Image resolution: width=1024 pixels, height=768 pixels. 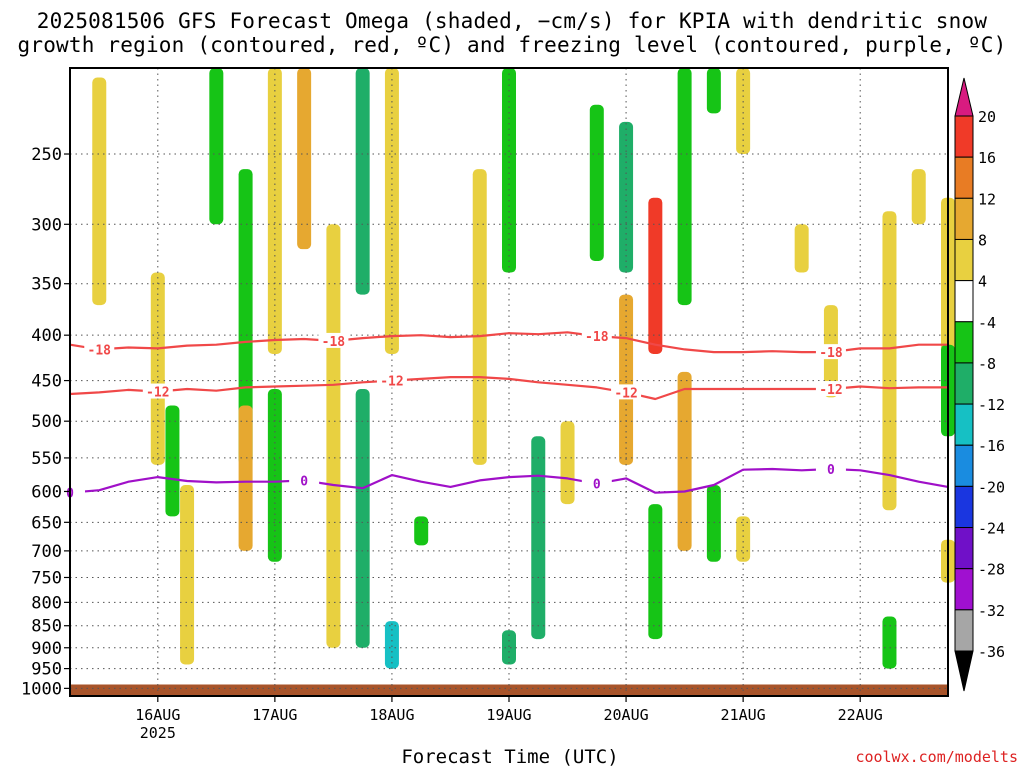 What do you see at coordinates (46, 285) in the screenshot?
I see `y-tick-label: 350` at bounding box center [46, 285].